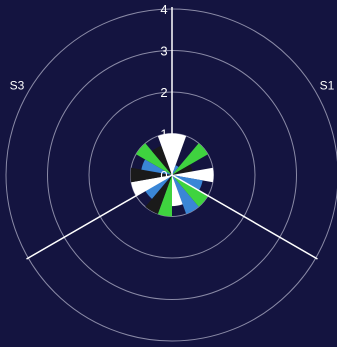  I want to click on angular-label-s1: S1, so click(327, 86).